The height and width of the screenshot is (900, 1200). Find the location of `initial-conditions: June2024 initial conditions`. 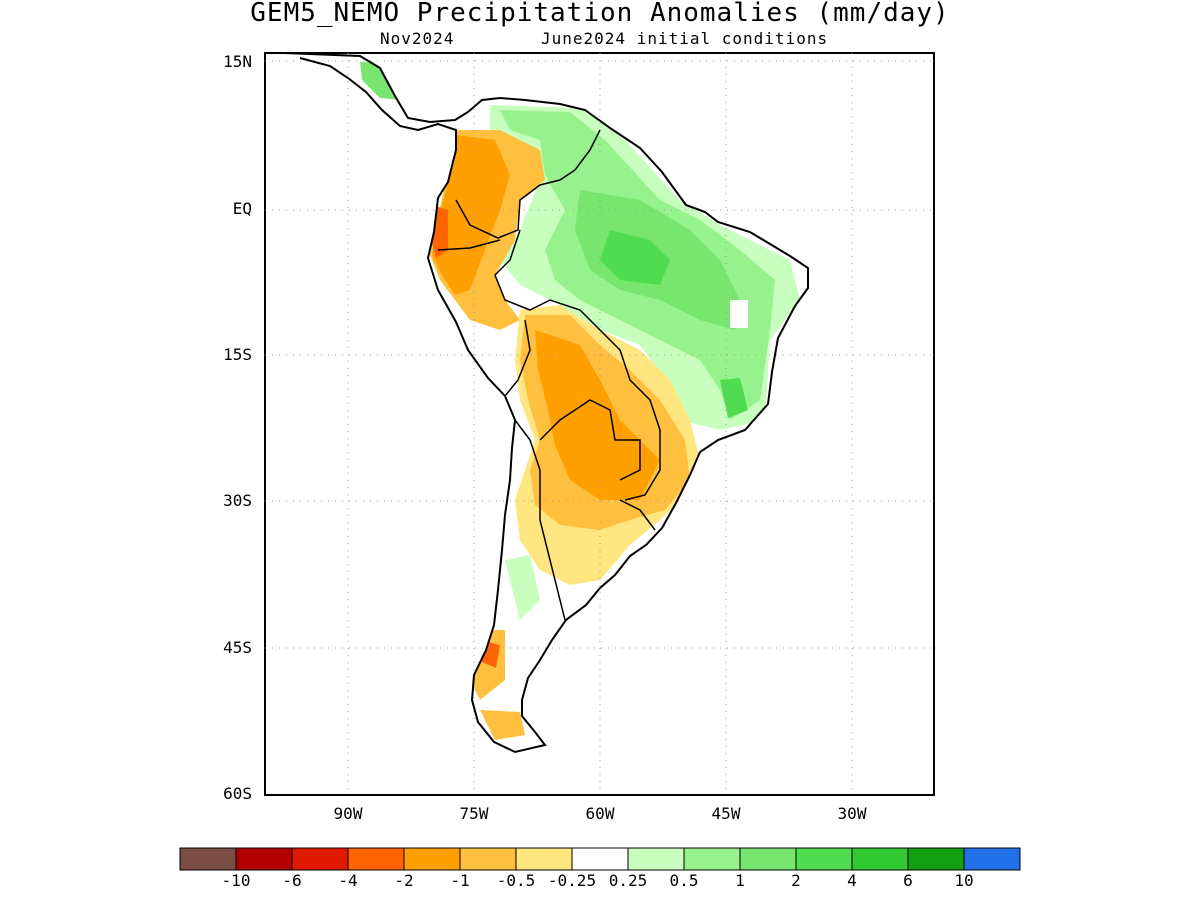

initial-conditions: June2024 initial conditions is located at coordinates (685, 38).